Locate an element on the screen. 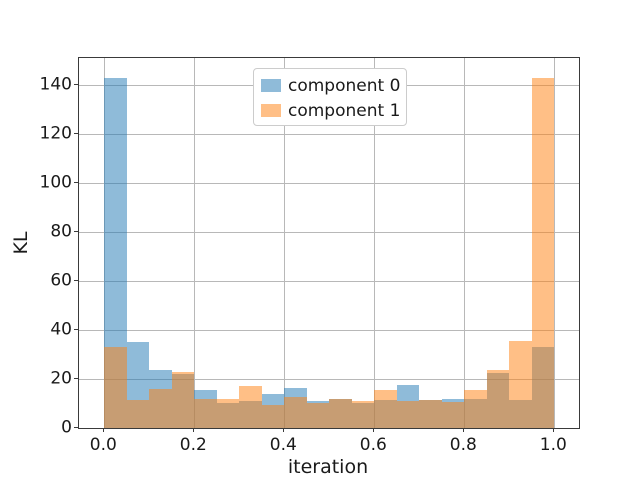 The image size is (640, 480). y-tick-label: 100 is located at coordinates (55, 182).